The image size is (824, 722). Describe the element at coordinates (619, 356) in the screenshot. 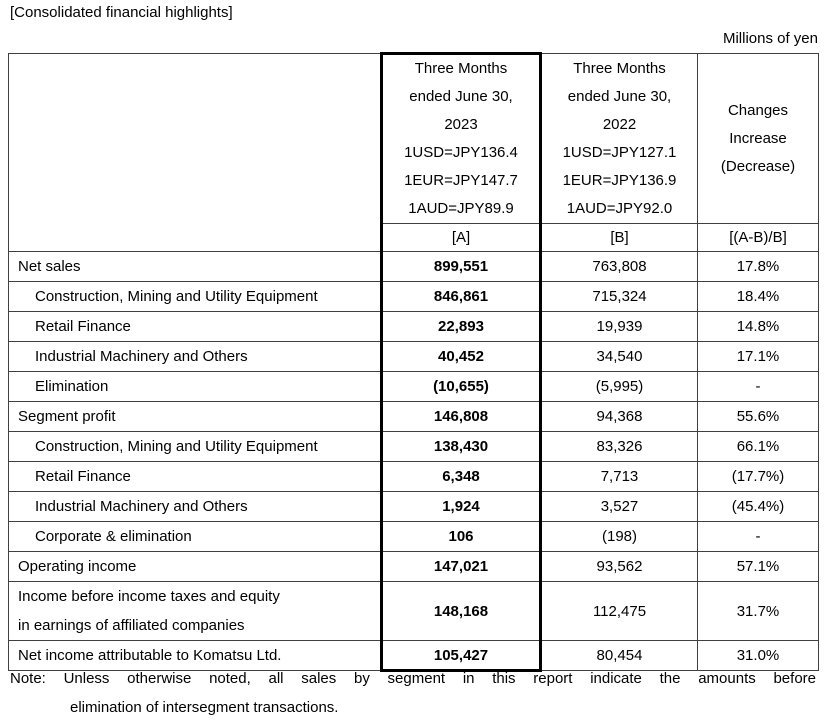

I see `value-b: 34,540` at that location.